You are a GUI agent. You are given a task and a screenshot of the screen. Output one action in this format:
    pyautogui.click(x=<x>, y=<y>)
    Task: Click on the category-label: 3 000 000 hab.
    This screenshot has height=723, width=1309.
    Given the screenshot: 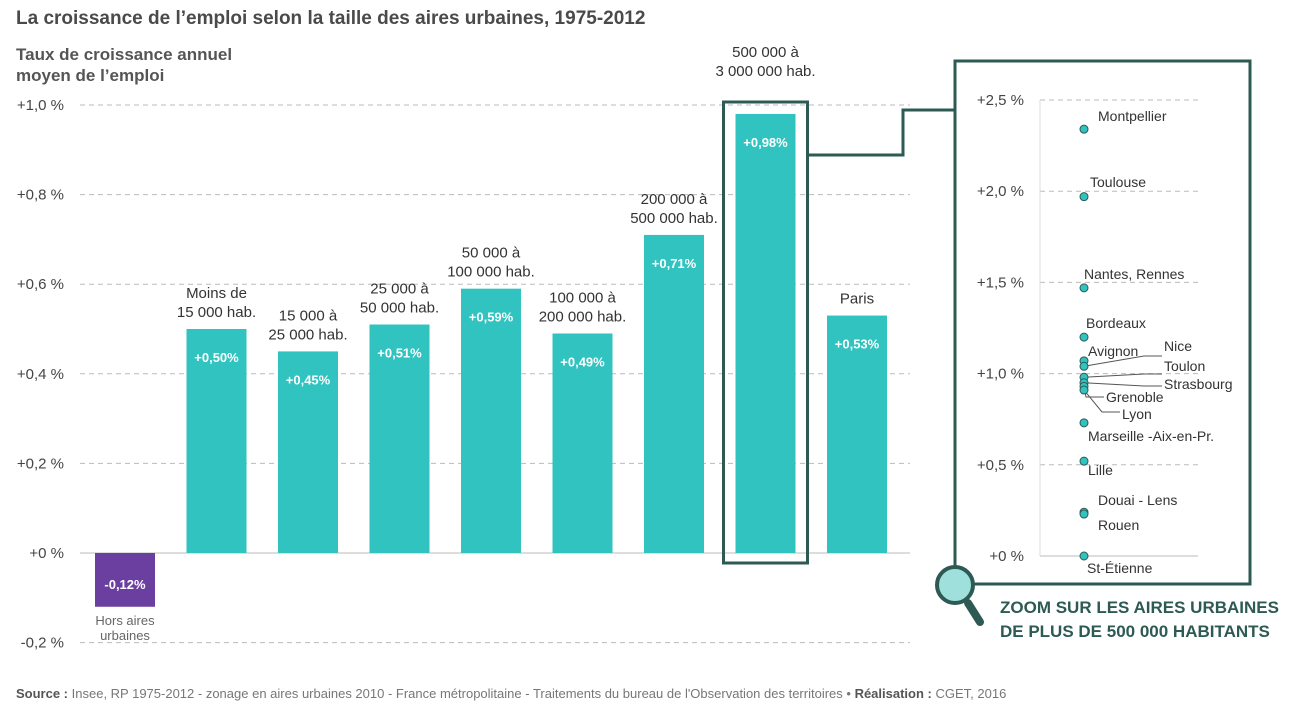 What is the action you would take?
    pyautogui.click(x=765, y=71)
    